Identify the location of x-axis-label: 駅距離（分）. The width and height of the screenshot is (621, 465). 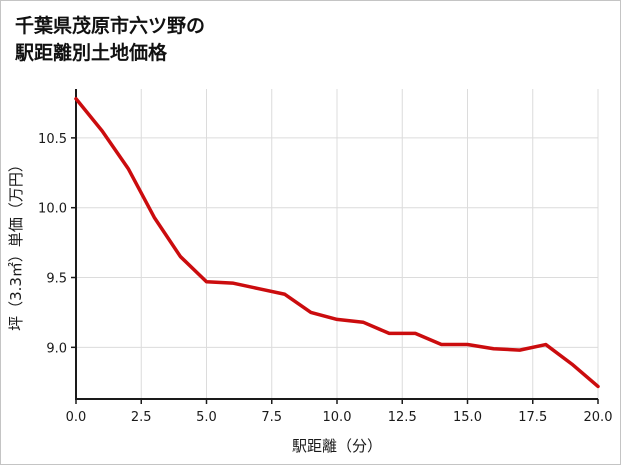
(337, 446).